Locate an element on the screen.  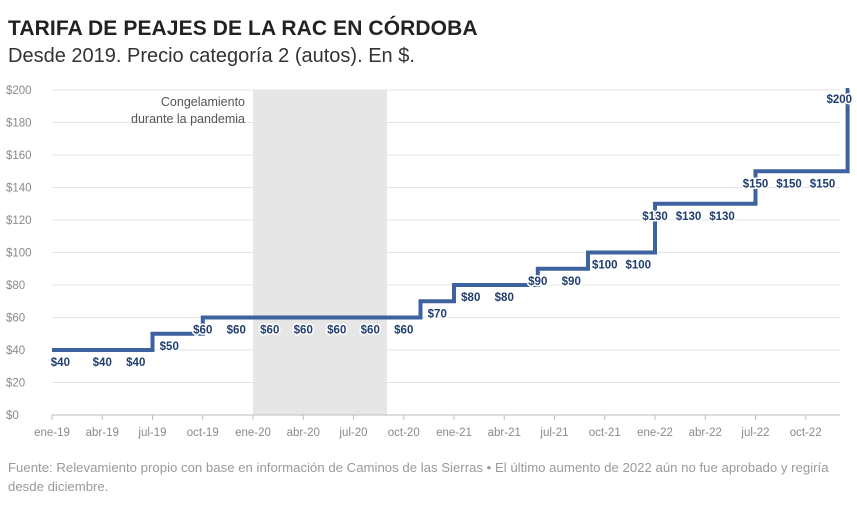
data-label: $50 is located at coordinates (169, 347).